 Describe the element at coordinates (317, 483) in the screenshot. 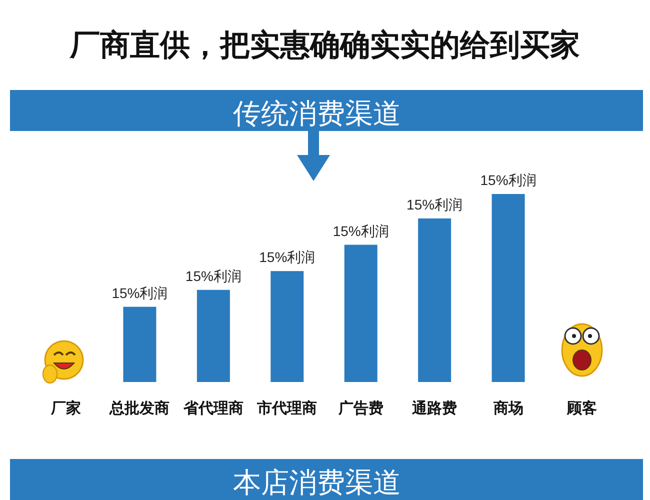

I see `annotation: 本店消费渠道` at that location.